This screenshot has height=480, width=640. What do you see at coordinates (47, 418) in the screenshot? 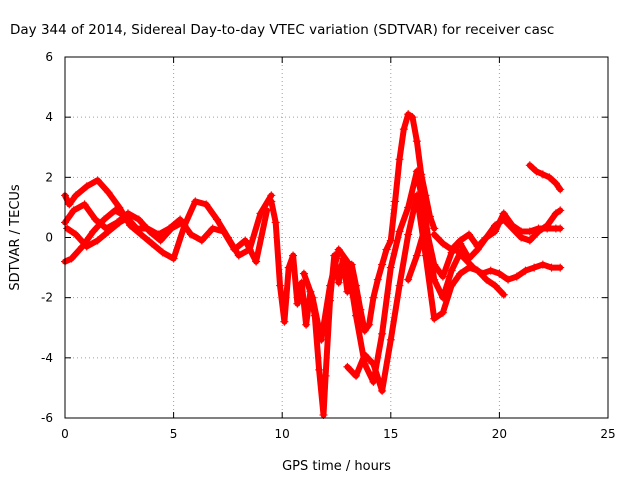
I see `y-tick-label: -6` at bounding box center [47, 418].